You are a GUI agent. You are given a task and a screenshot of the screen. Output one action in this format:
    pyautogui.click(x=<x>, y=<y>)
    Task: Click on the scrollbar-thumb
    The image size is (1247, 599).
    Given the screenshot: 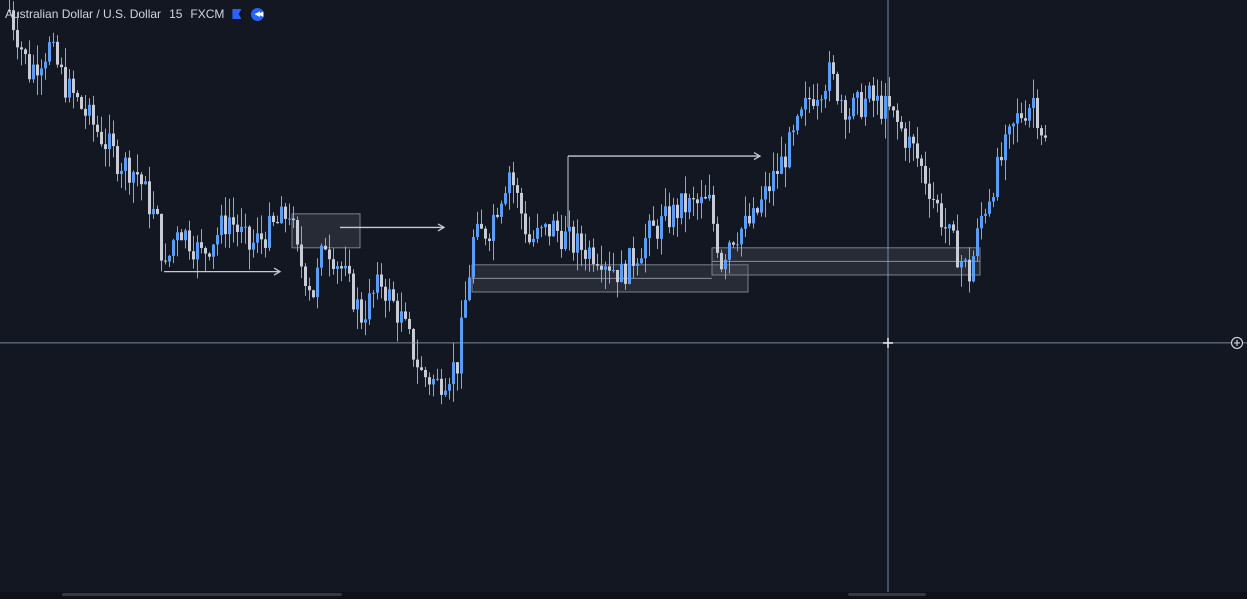 What is the action you would take?
    pyautogui.click(x=202, y=594)
    